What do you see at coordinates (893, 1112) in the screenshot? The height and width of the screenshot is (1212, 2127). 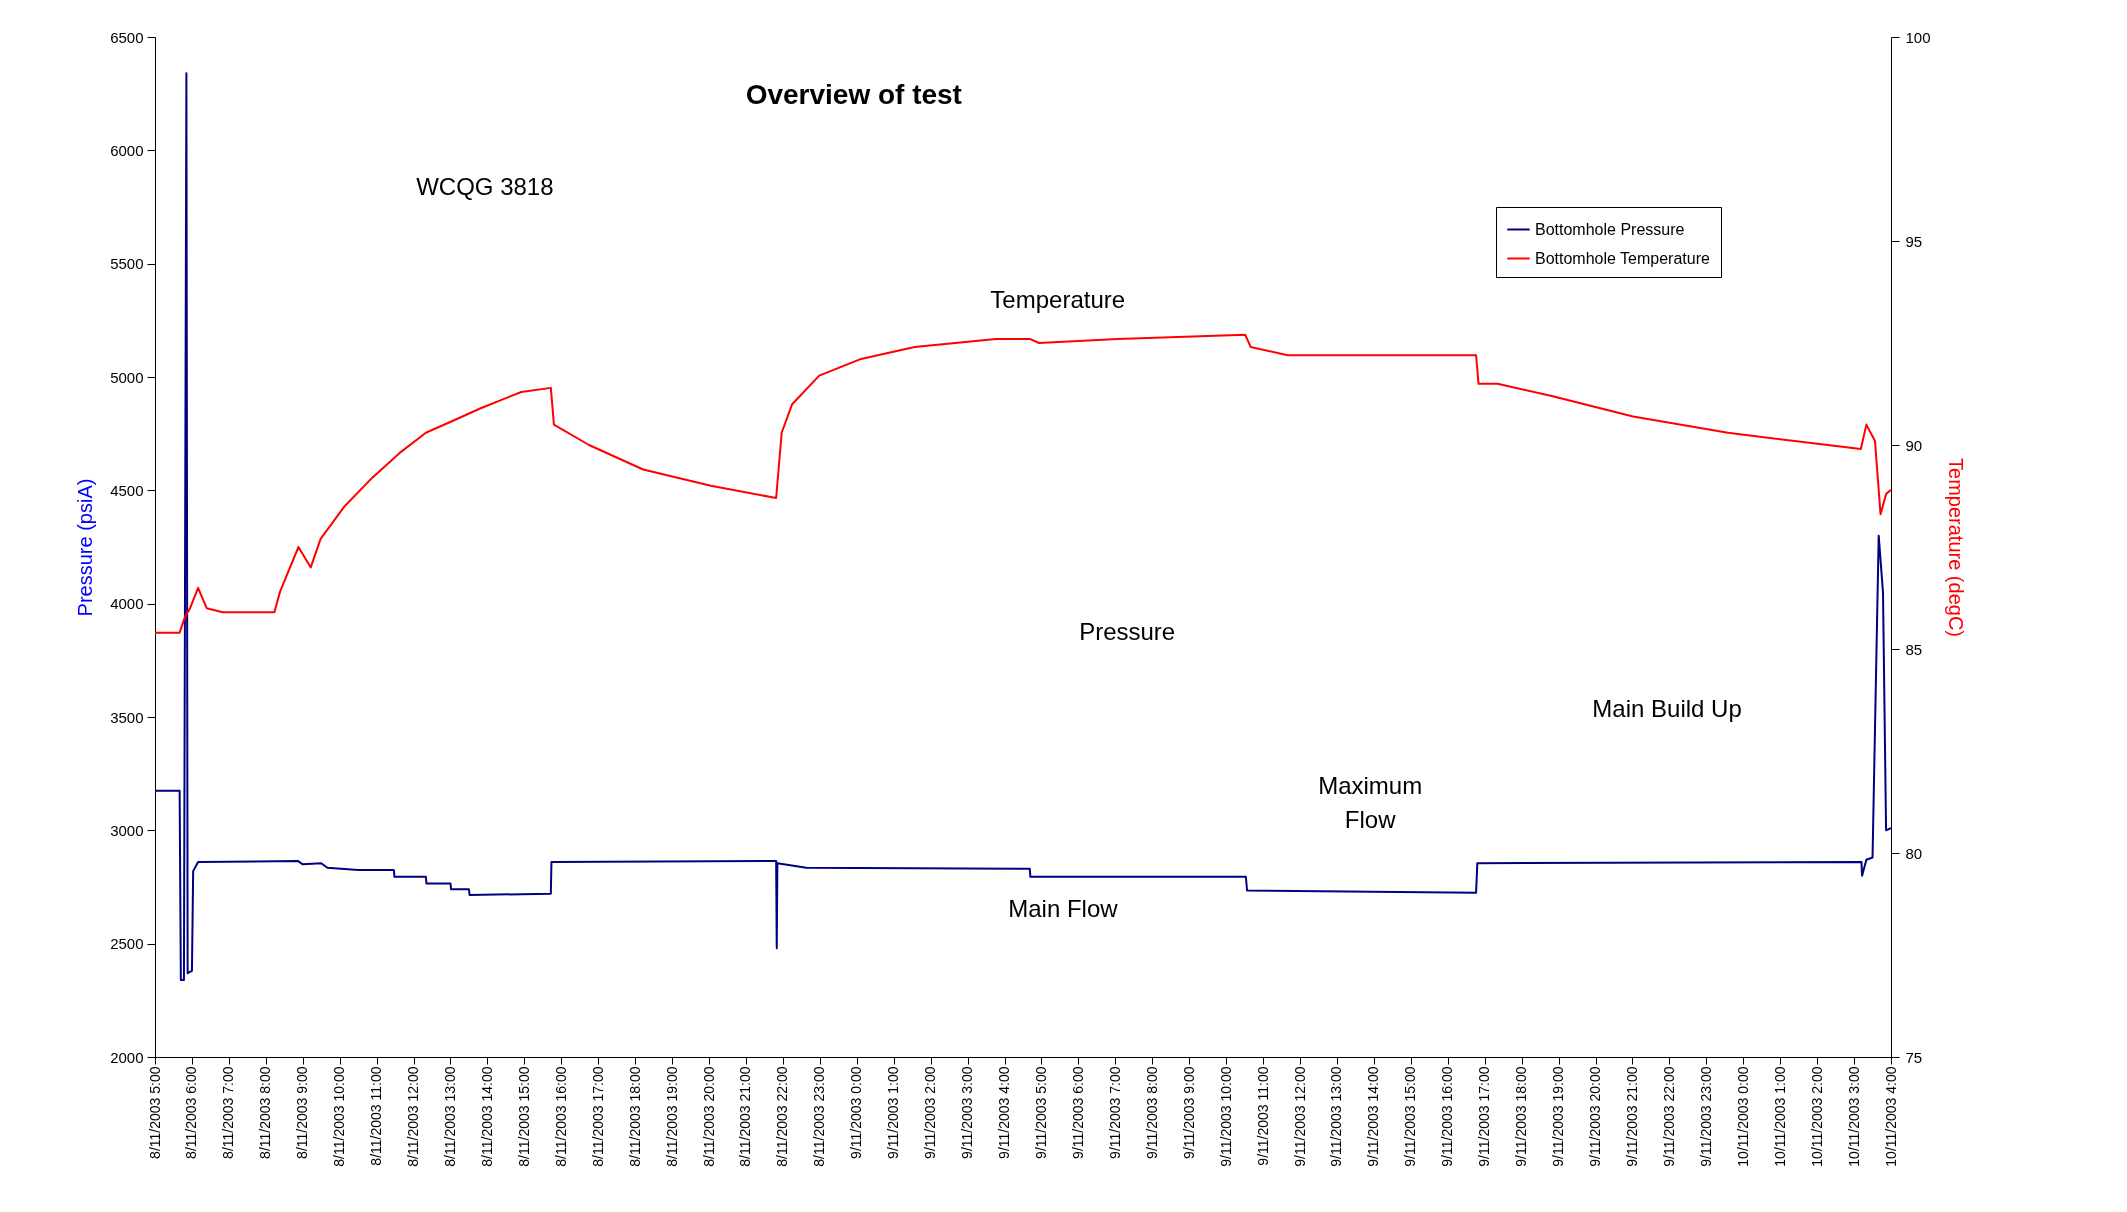 I see `x-tick-label: 9/11/2003 1:00` at bounding box center [893, 1112].